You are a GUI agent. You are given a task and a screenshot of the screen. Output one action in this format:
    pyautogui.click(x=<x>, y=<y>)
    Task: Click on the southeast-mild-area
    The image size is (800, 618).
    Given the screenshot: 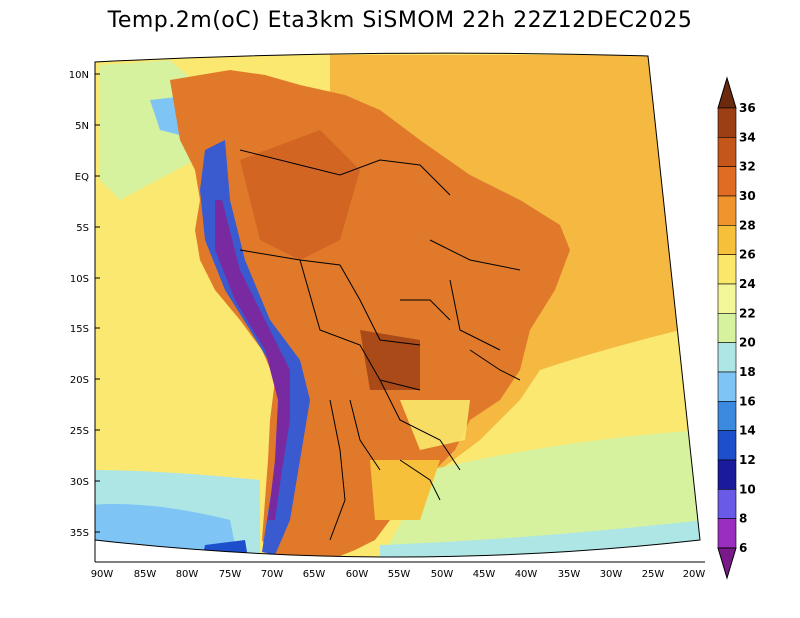 What is the action you would take?
    pyautogui.click(x=435, y=425)
    